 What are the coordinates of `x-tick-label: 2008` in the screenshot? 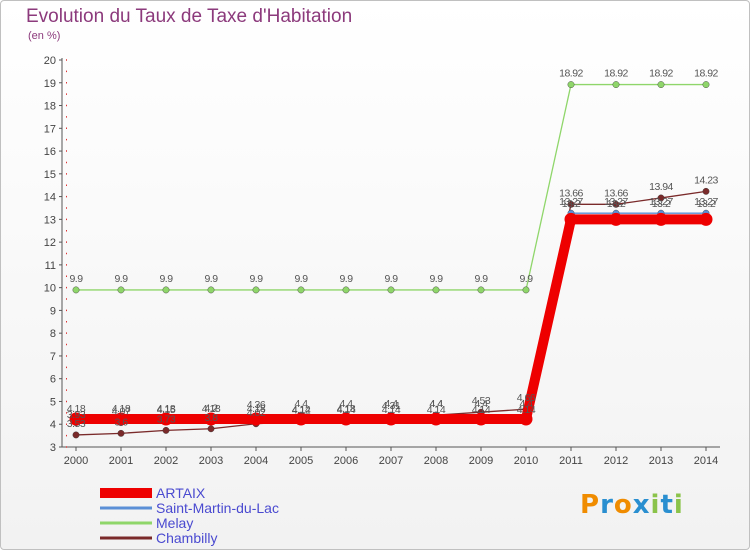 It's located at (436, 461).